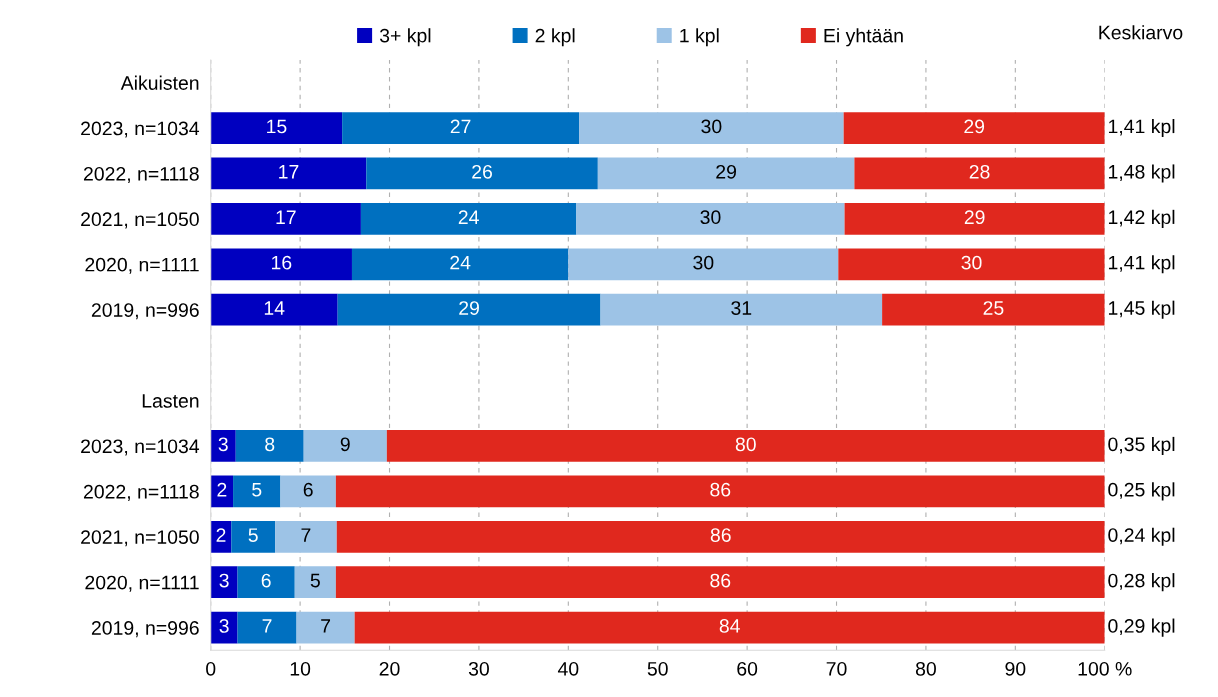  What do you see at coordinates (1015, 668) in the screenshot?
I see `x-tick-label: 90` at bounding box center [1015, 668].